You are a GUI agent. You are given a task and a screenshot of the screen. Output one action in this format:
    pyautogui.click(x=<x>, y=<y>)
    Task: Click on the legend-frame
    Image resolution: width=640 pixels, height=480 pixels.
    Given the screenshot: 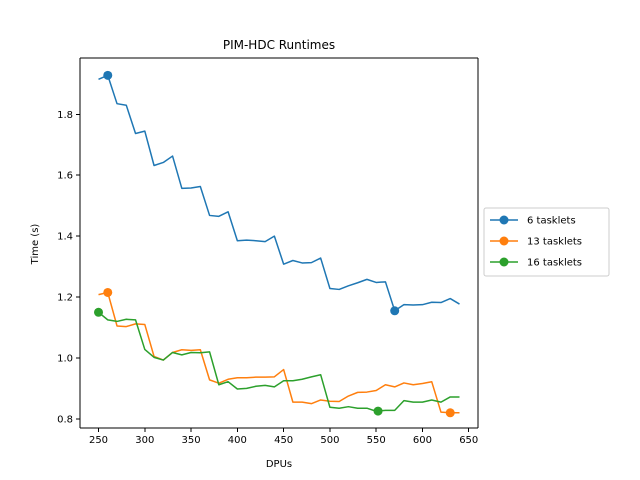 What is the action you would take?
    pyautogui.click(x=546, y=242)
    